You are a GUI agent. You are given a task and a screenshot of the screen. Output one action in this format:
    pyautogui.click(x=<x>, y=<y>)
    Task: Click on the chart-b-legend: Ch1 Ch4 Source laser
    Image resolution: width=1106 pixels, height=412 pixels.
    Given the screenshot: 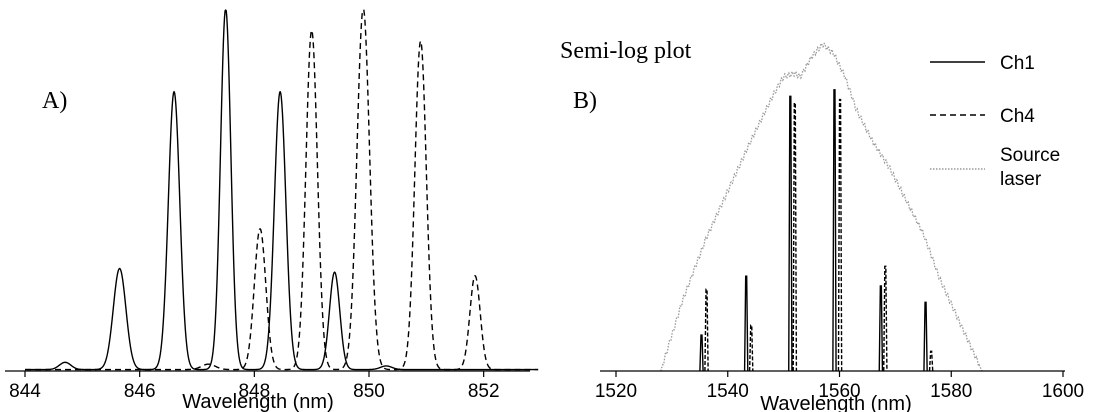 What is the action you would take?
    pyautogui.click(x=997, y=121)
    